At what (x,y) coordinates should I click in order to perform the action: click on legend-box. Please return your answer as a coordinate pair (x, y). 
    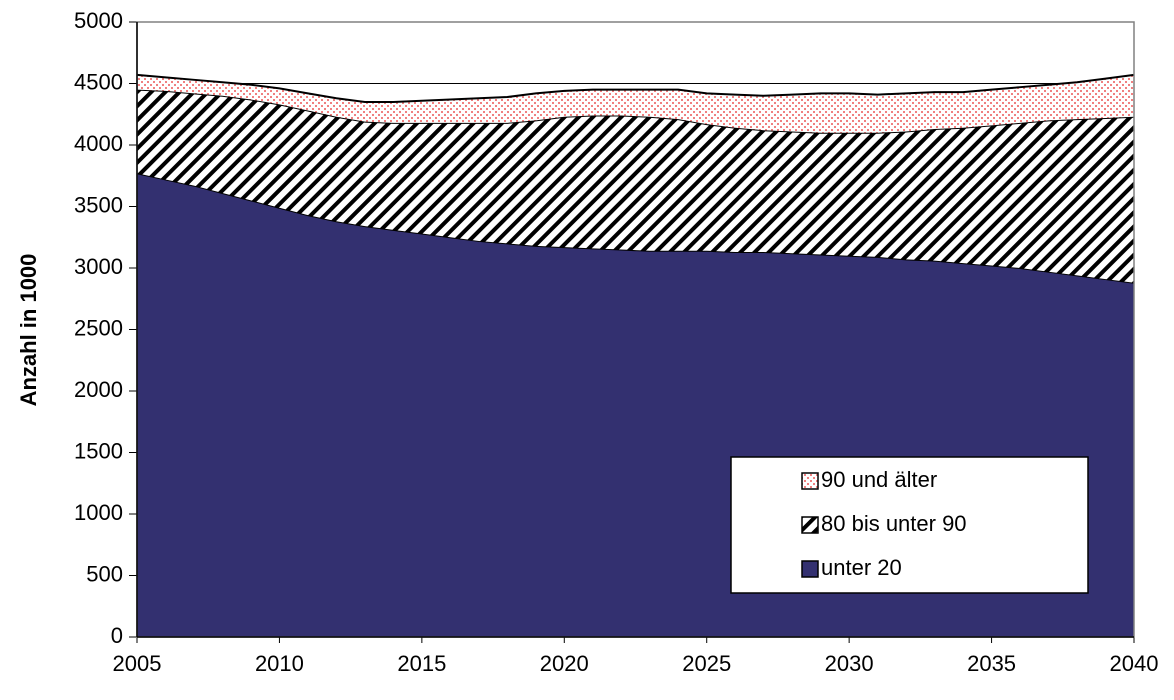
    Looking at the image, I should click on (909, 525).